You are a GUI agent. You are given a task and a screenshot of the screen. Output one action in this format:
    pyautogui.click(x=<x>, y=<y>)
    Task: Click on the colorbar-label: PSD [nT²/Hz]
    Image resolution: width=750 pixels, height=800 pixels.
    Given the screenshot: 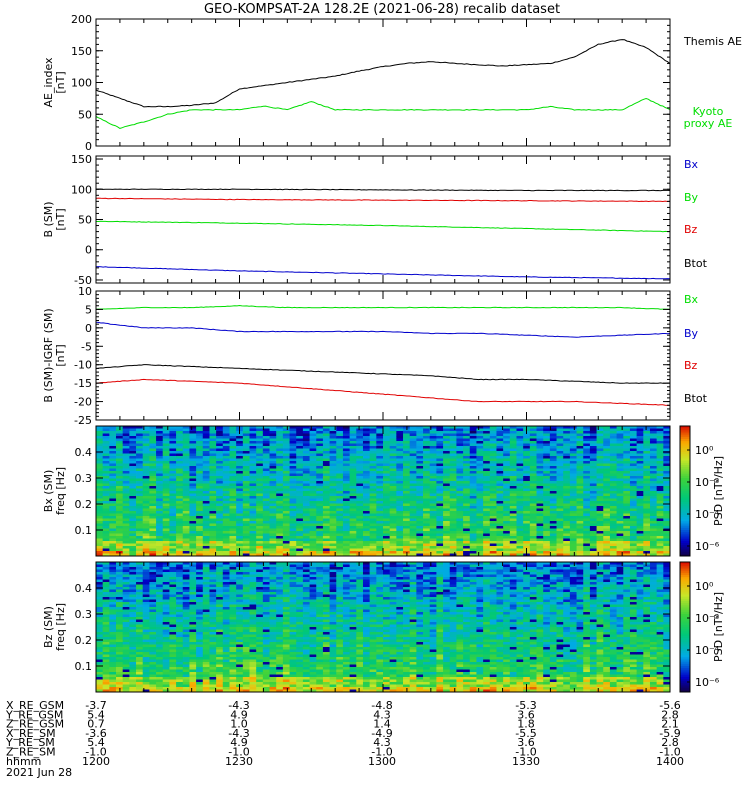 What is the action you would take?
    pyautogui.click(x=718, y=627)
    